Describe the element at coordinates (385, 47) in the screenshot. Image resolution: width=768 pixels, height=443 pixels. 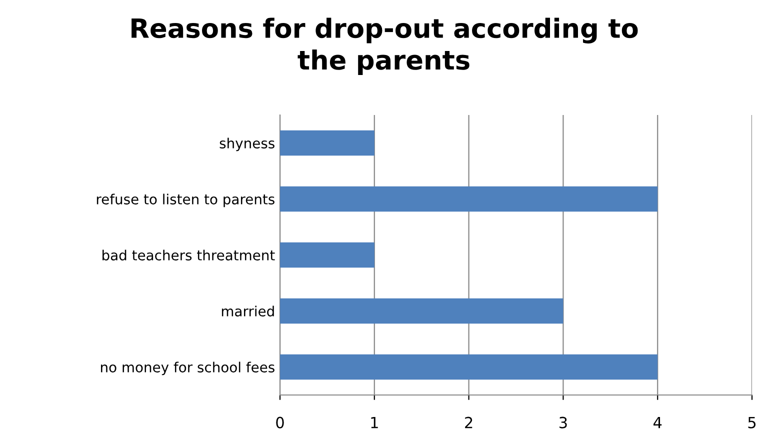
I see `chart-title: Reasons for drop-out according to the parents` at that location.